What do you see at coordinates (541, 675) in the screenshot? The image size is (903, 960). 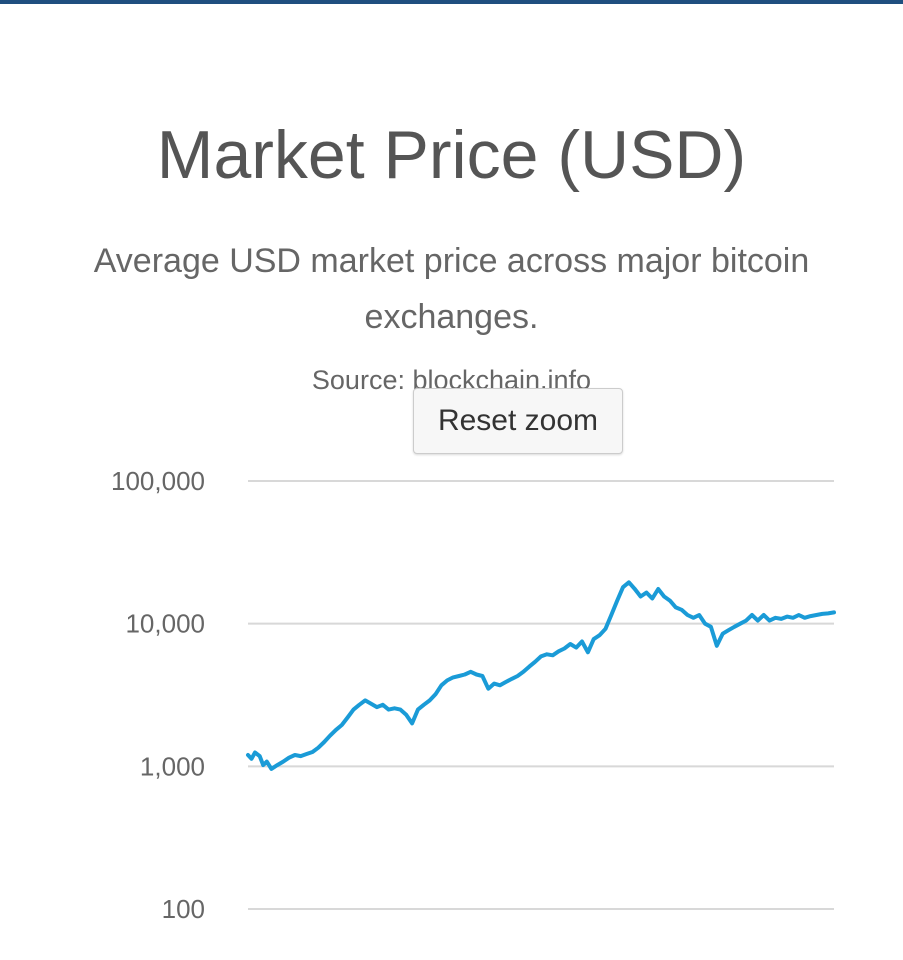 I see `price-series-line` at bounding box center [541, 675].